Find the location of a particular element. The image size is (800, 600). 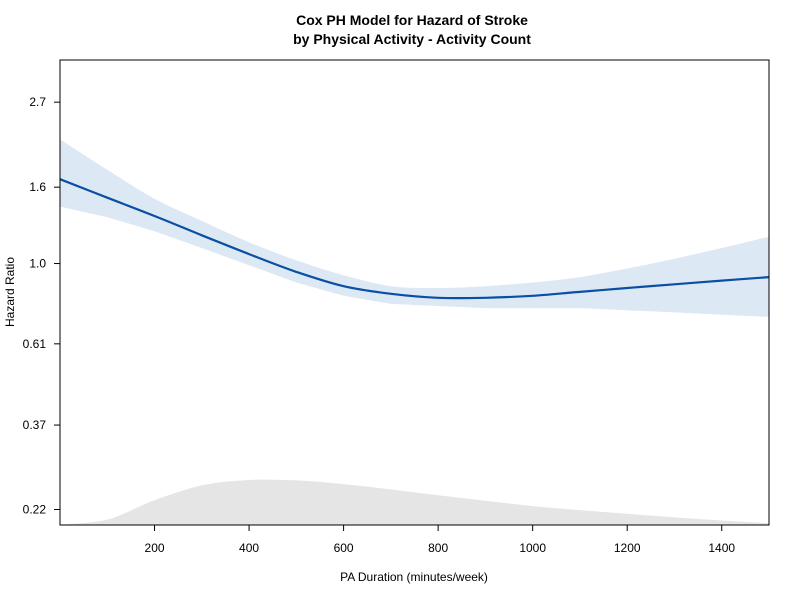

x-tick-label: 1200 is located at coordinates (627, 548).